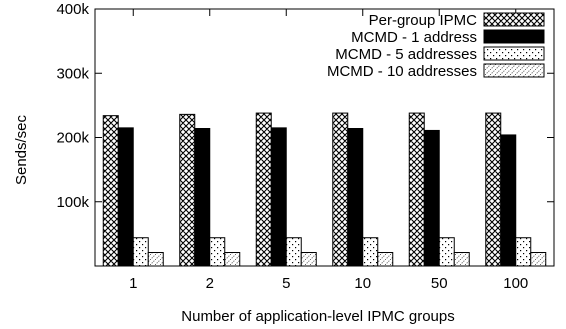 This screenshot has height=329, width=566. Describe the element at coordinates (21, 149) in the screenshot. I see `y-axis-label: Sends/sec` at that location.